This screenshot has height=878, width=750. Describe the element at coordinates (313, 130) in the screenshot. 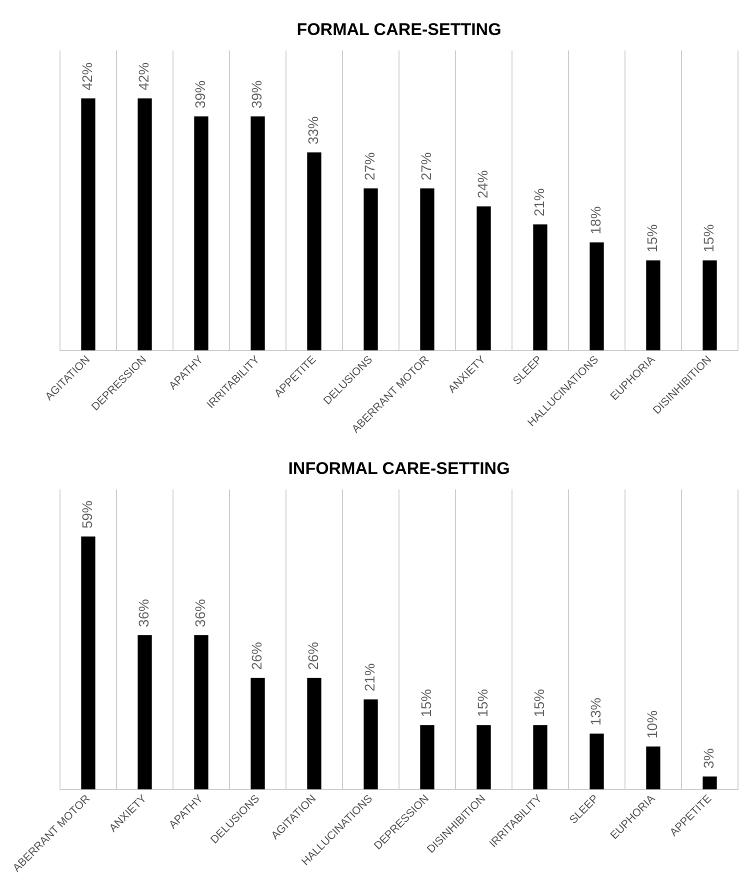

I see `data-label: 33%` at that location.